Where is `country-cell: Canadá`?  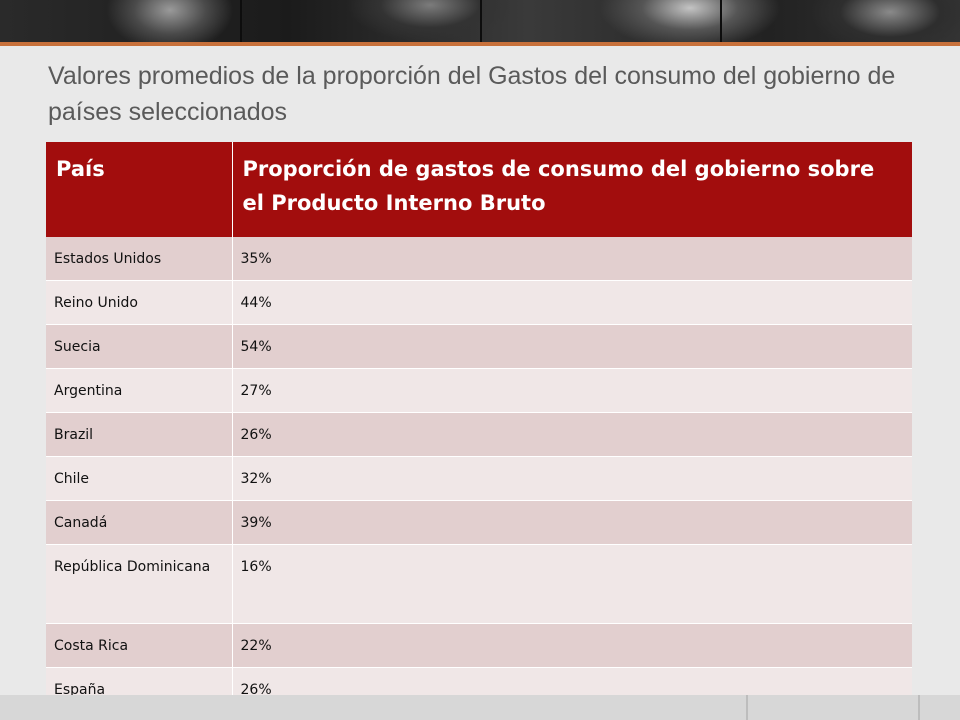
country-cell: Canadá is located at coordinates (139, 522).